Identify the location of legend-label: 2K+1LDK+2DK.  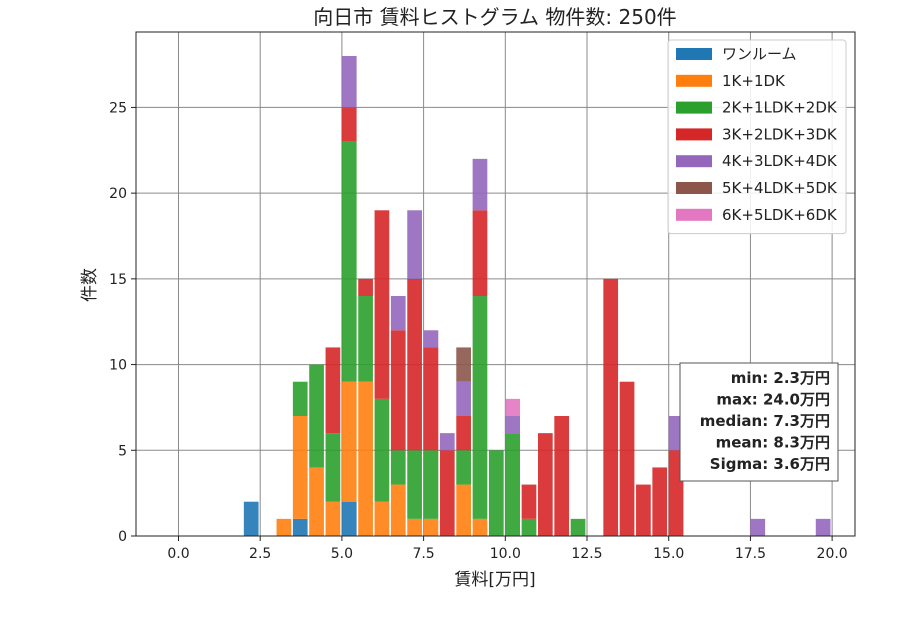
(780, 108).